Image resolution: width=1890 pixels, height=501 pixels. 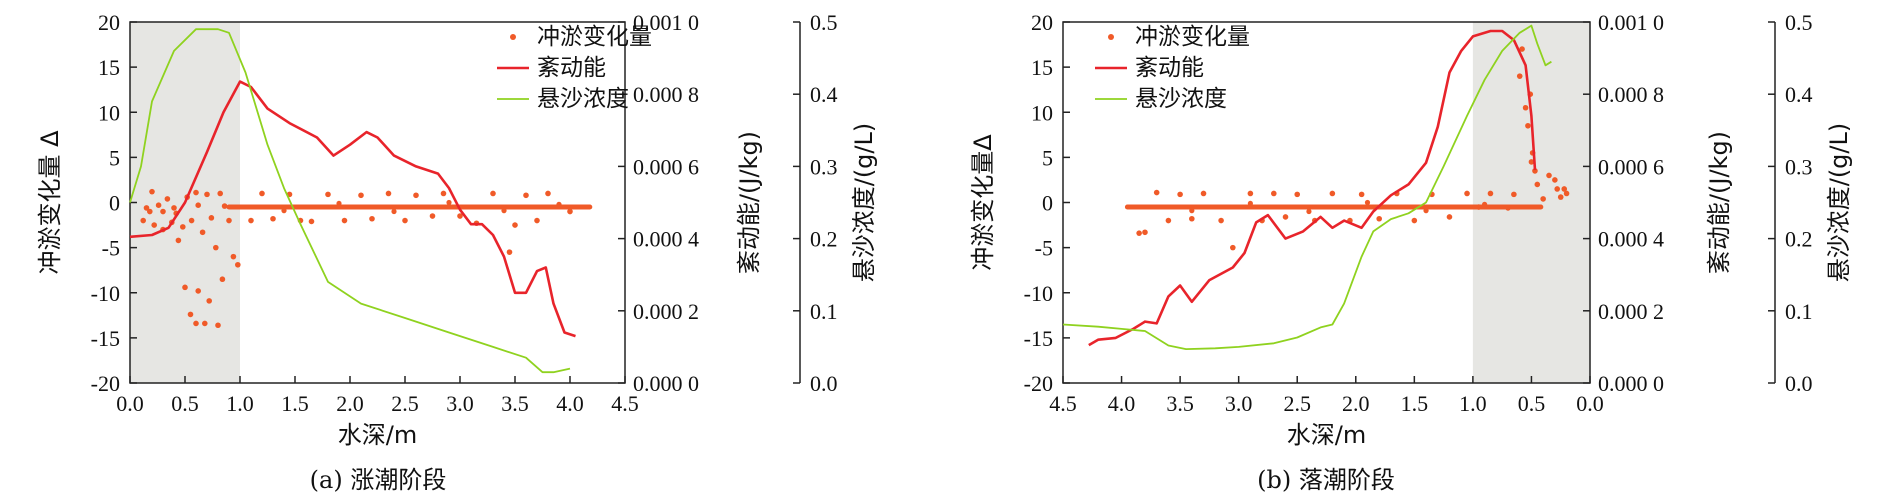 I want to click on y-tick-label: -5, so click(x=1044, y=248).